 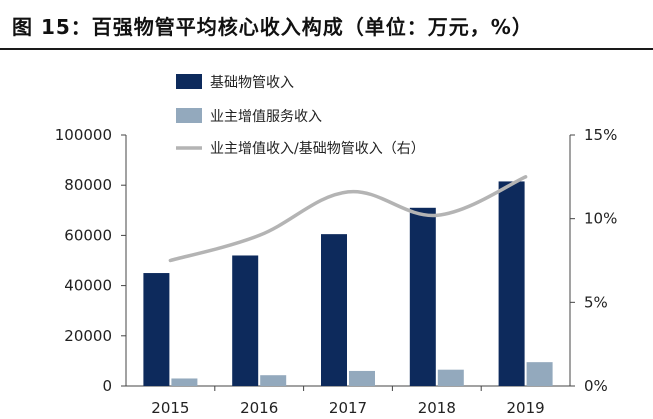 What do you see at coordinates (600, 219) in the screenshot?
I see `right-tick-label: 10%` at bounding box center [600, 219].